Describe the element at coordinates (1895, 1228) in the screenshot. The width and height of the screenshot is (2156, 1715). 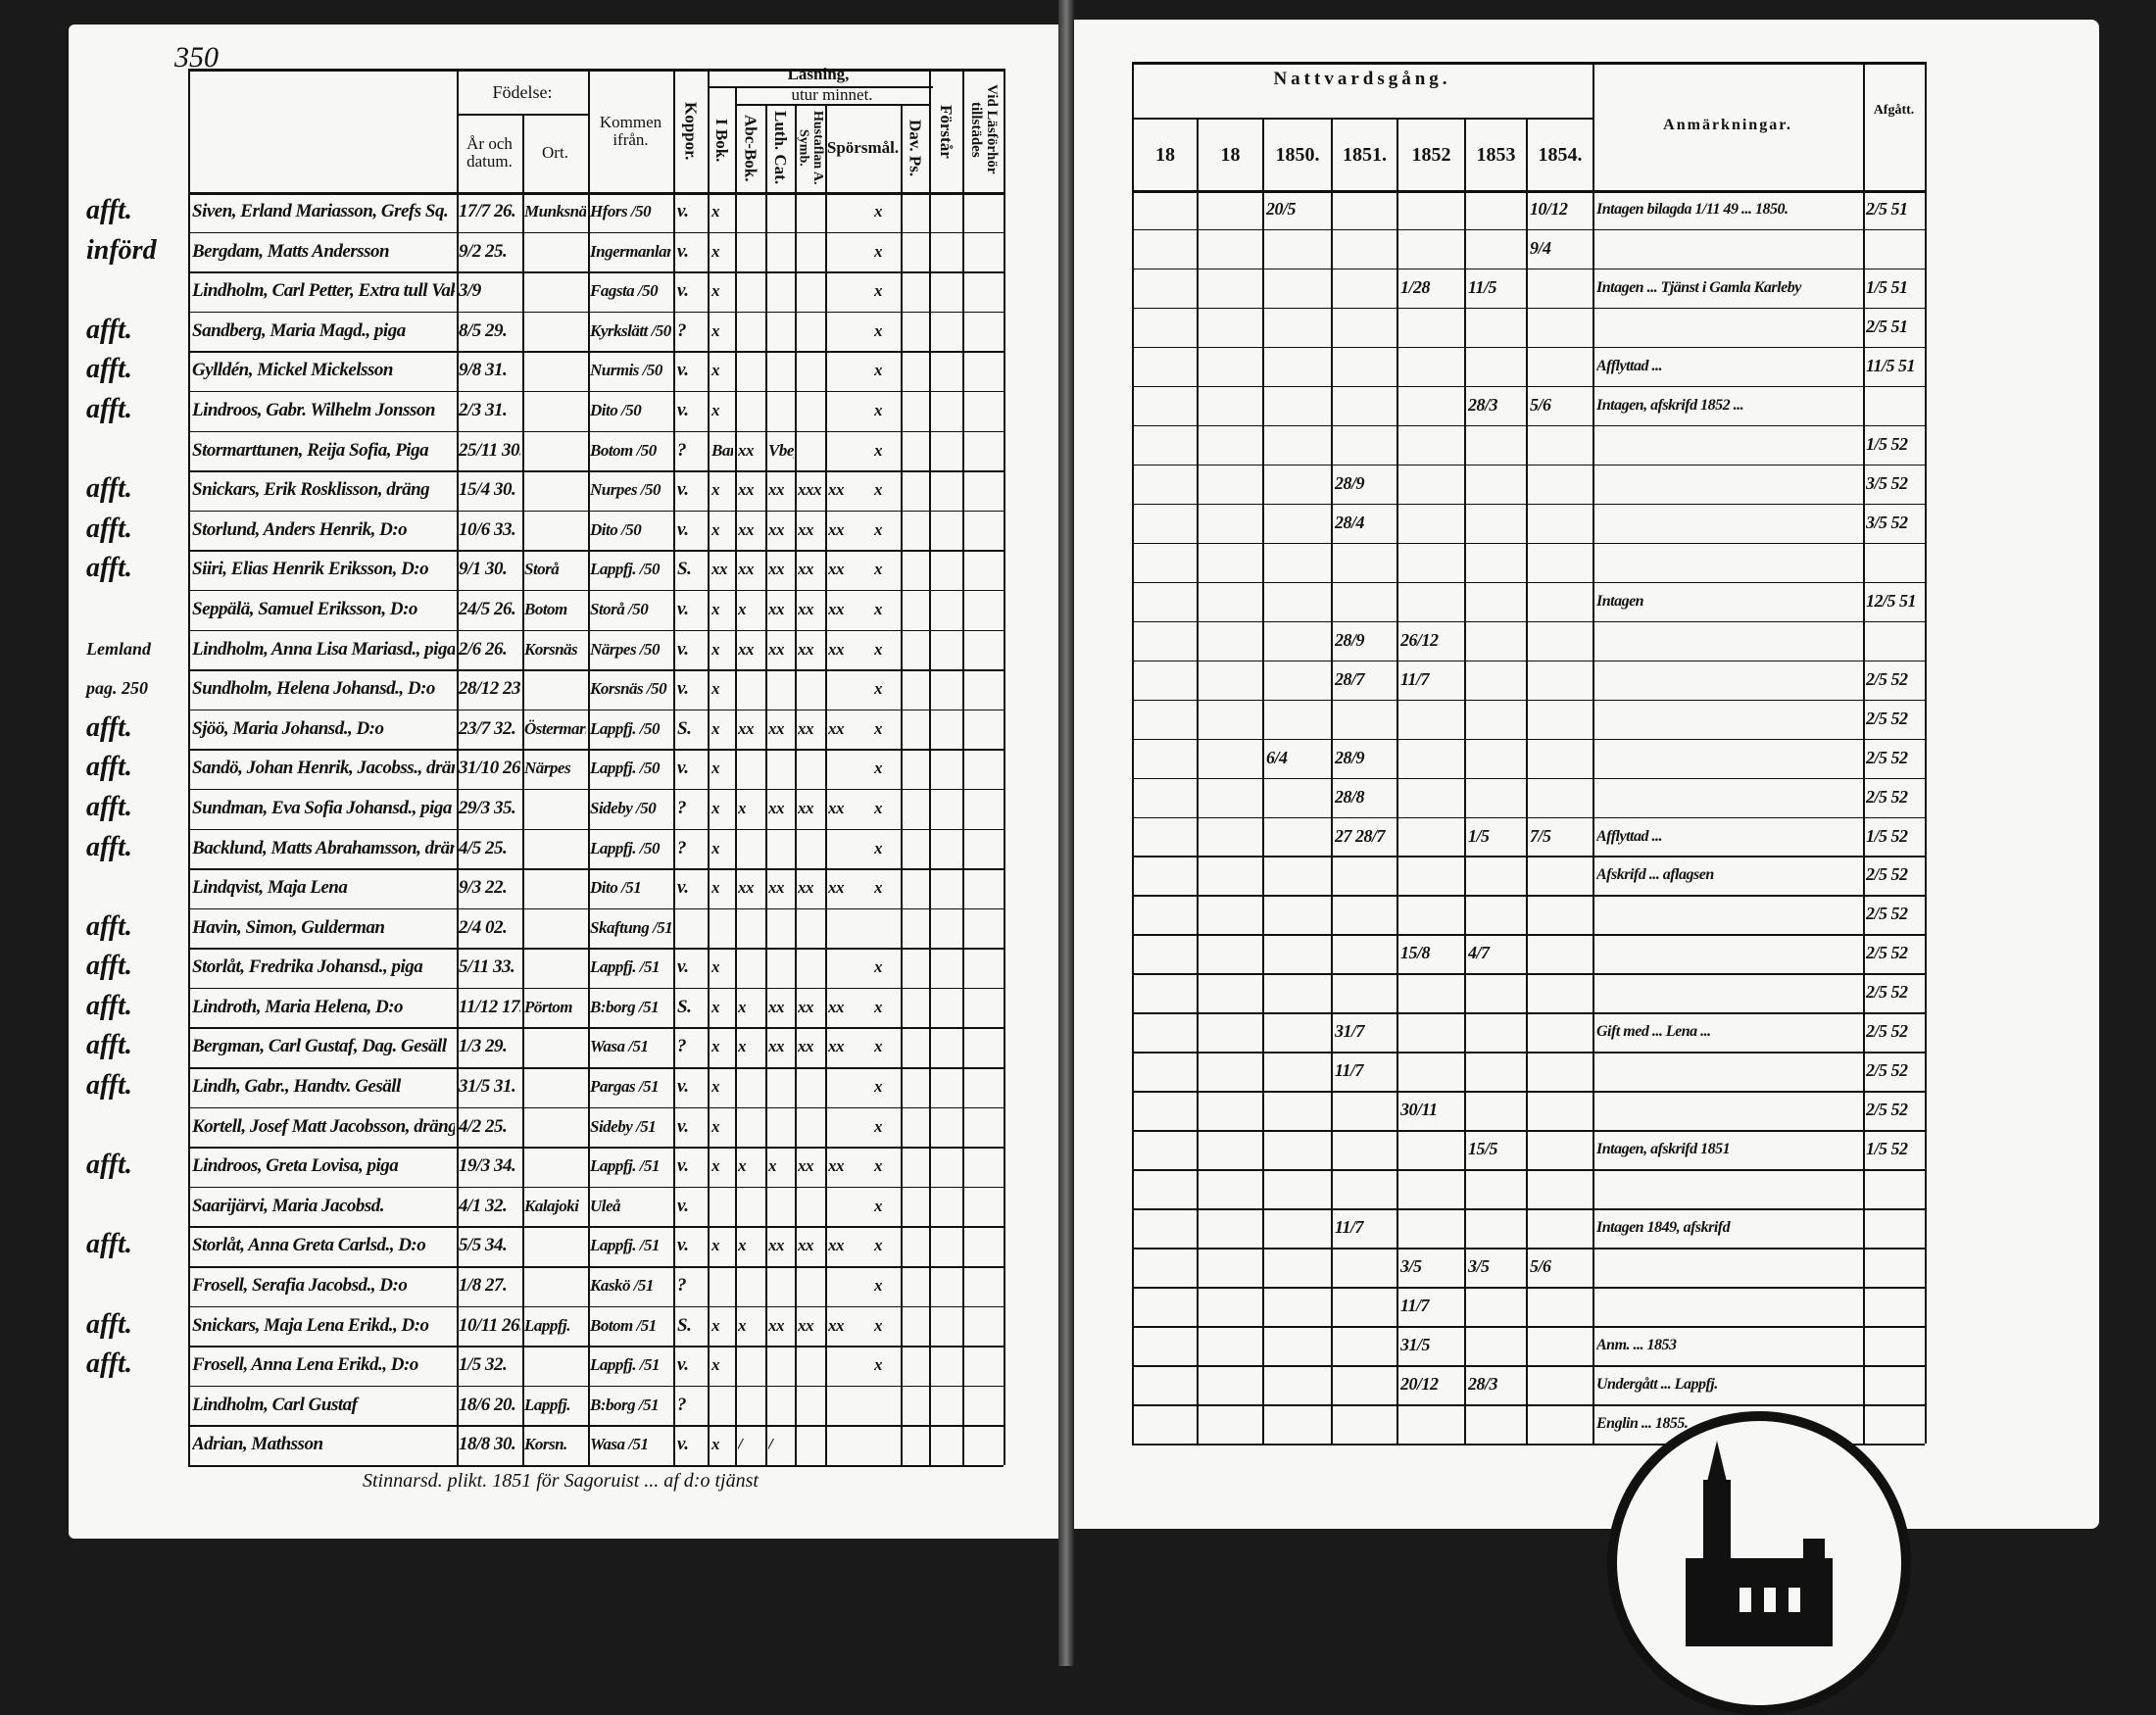
I see `row-departed` at that location.